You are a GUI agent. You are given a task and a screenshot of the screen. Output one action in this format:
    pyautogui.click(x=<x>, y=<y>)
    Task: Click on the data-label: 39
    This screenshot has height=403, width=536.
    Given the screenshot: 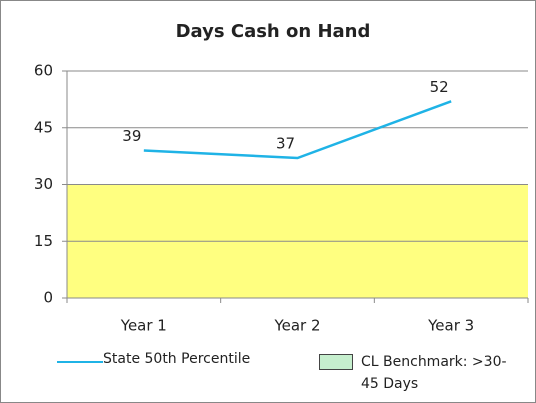 What is the action you would take?
    pyautogui.click(x=131, y=136)
    